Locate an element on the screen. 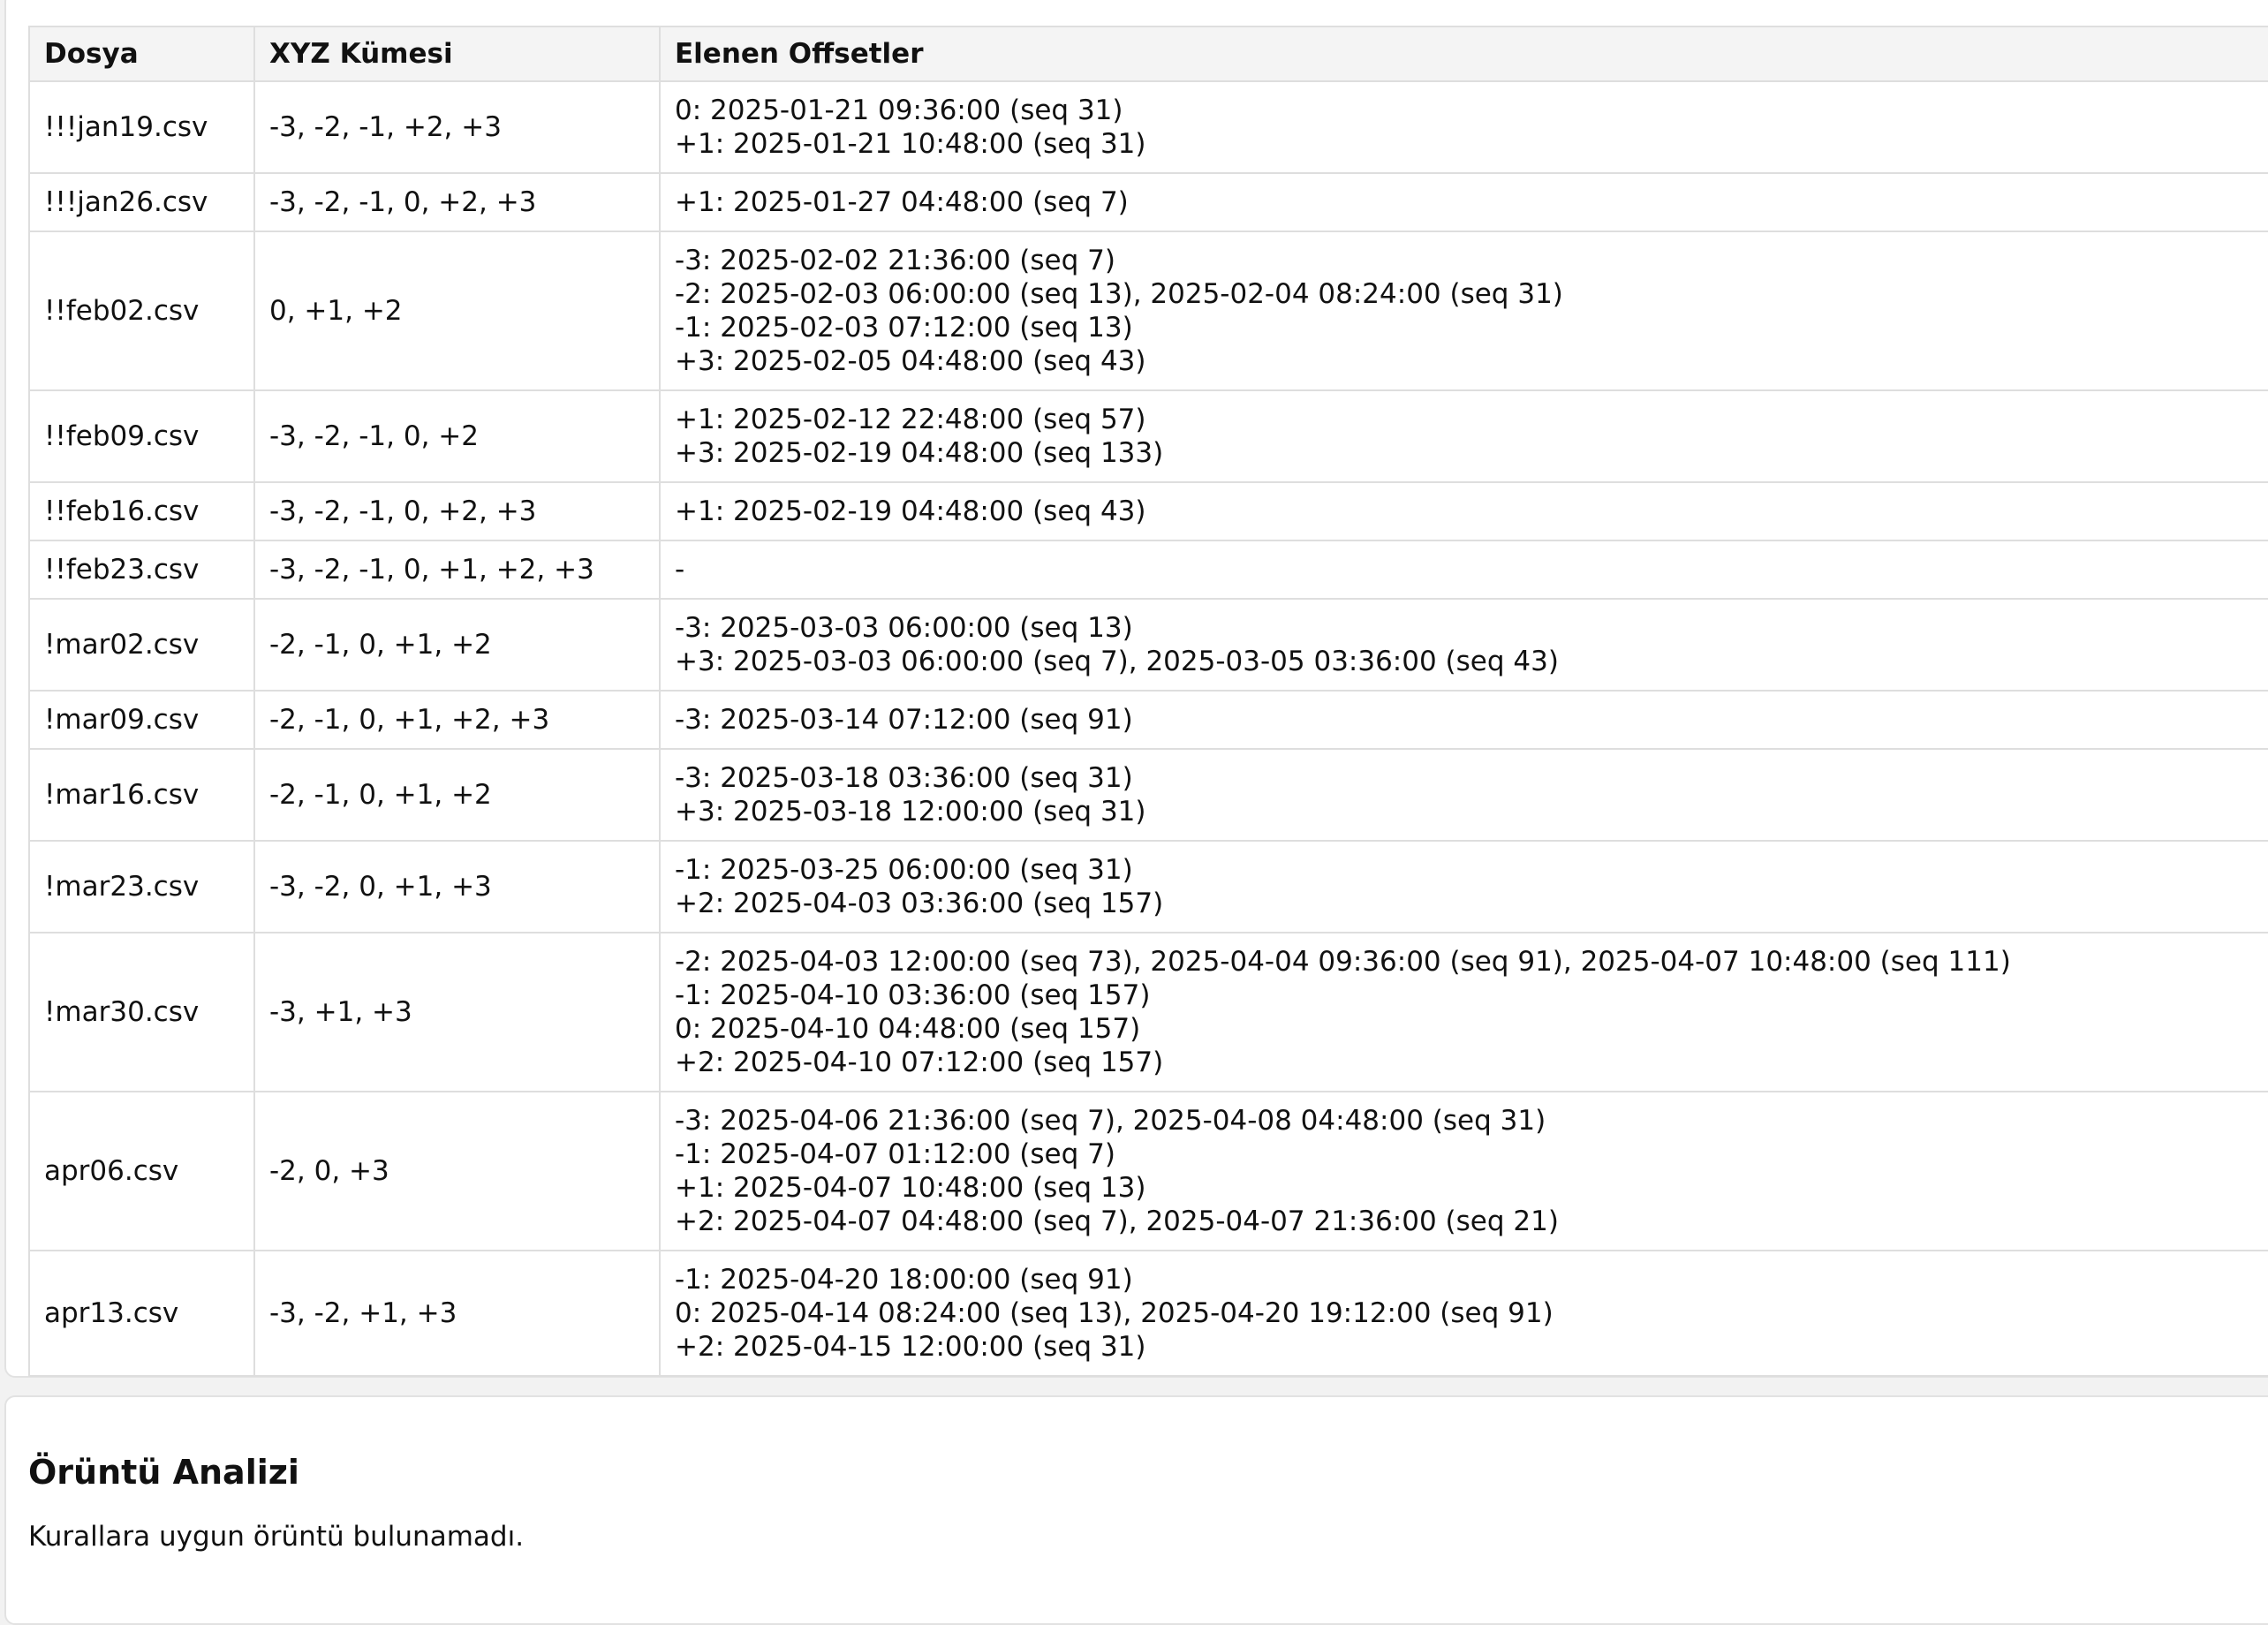 The image size is (2268, 1625). offset-line: -3: 2025-03-14 07:12:00 (seq 91) is located at coordinates (904, 720).